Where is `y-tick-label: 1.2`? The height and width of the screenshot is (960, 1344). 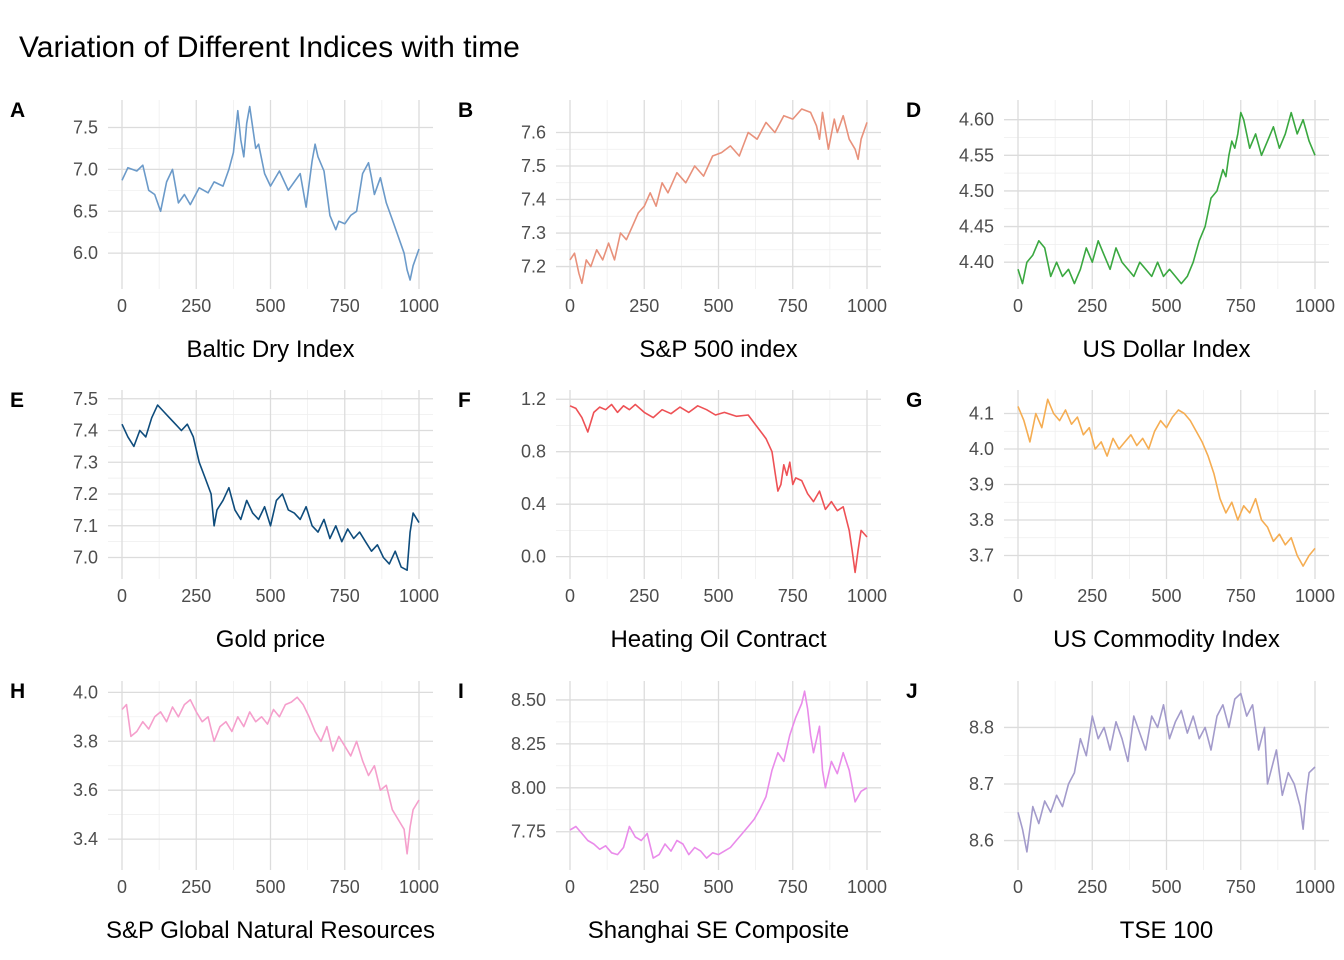
y-tick-label: 1.2 is located at coordinates (533, 399).